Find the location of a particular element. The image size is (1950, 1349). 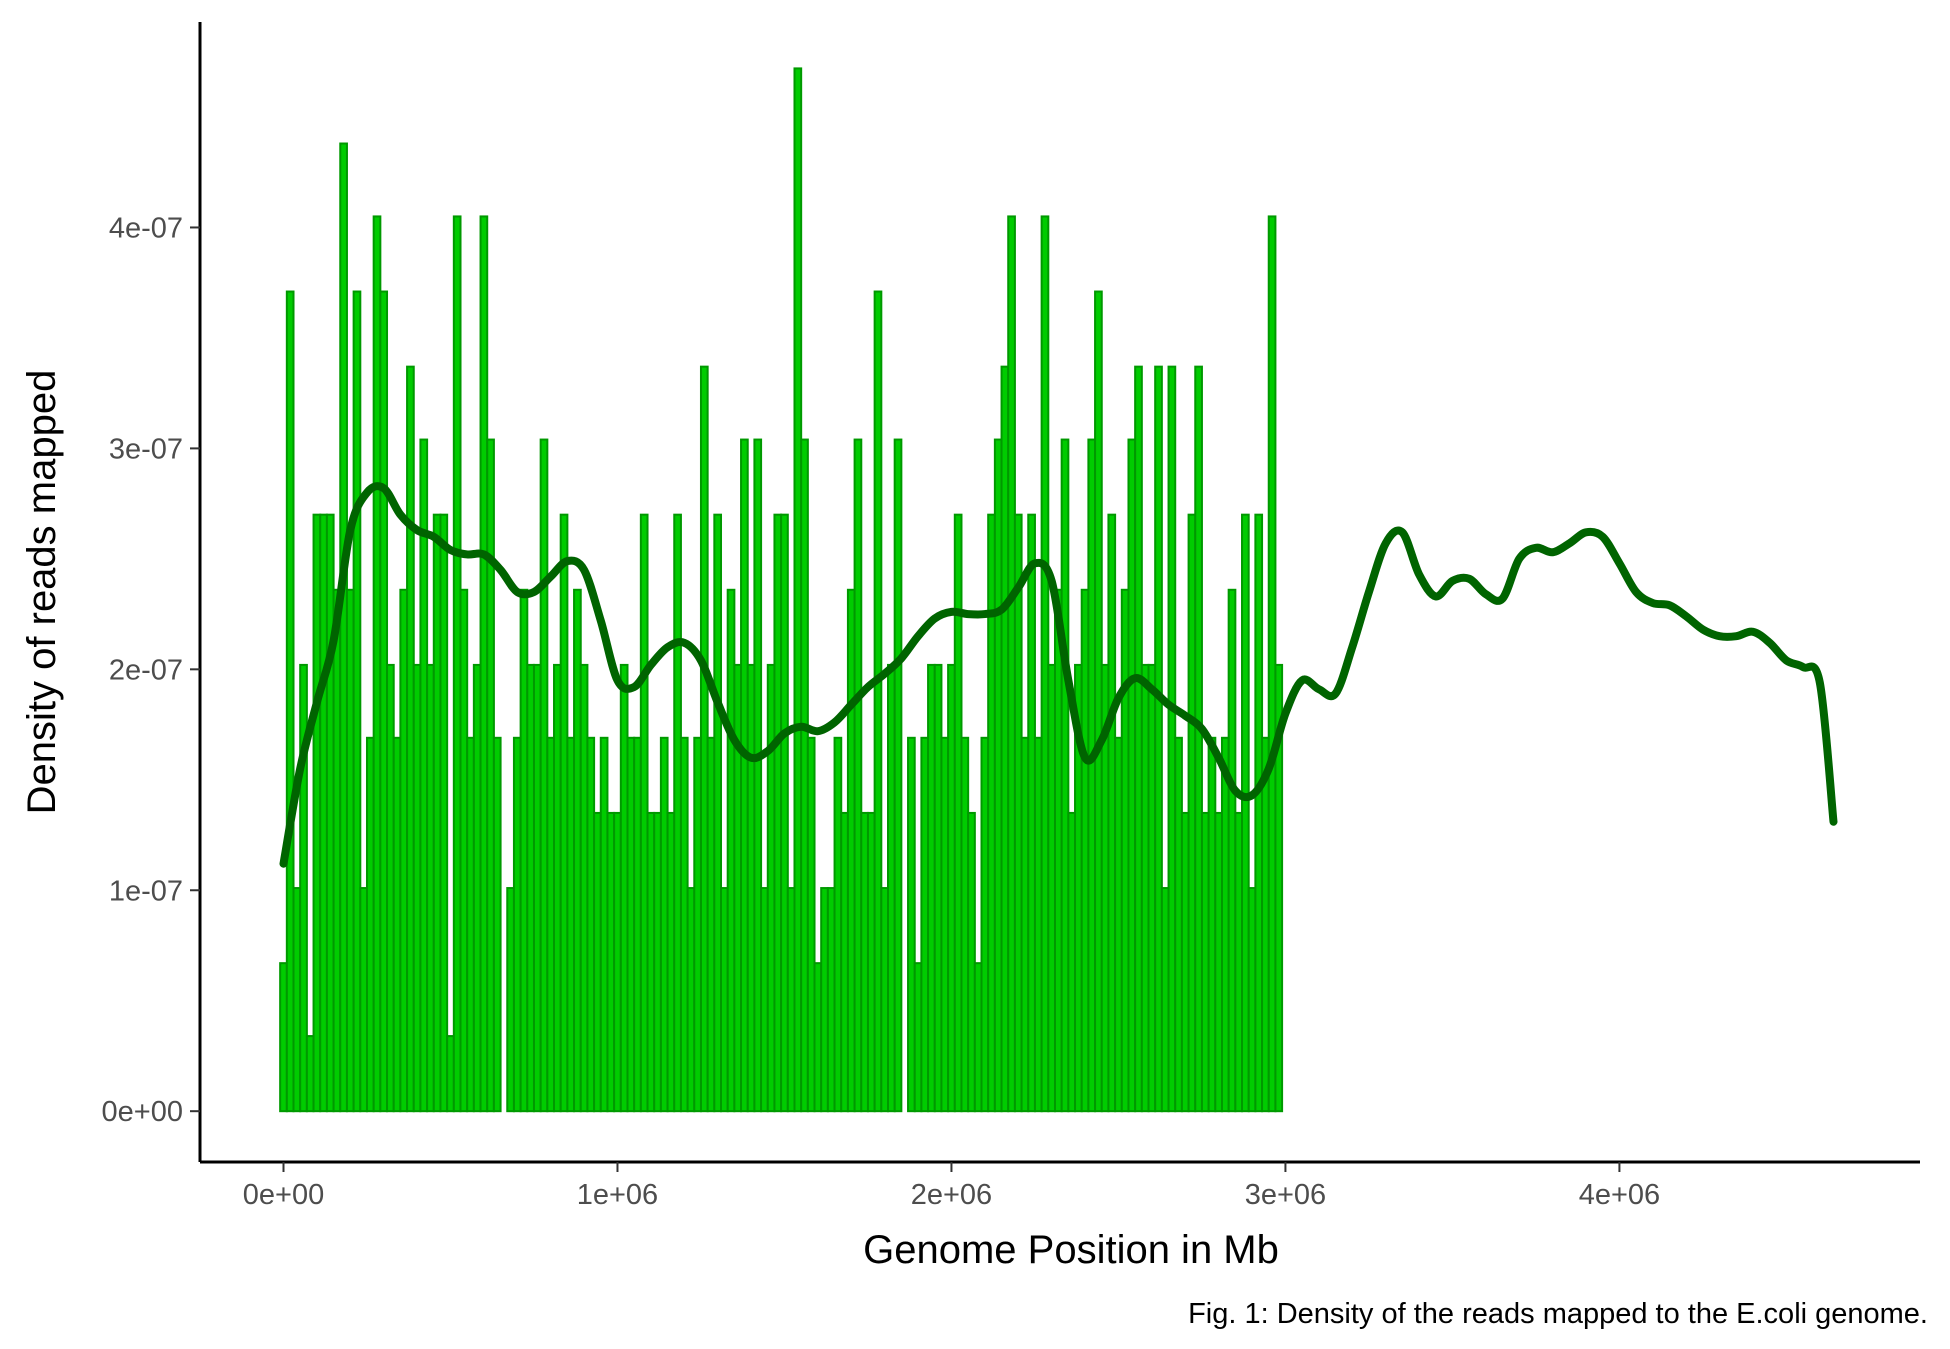

x-tick-label: 2e+06 is located at coordinates (951, 1195).